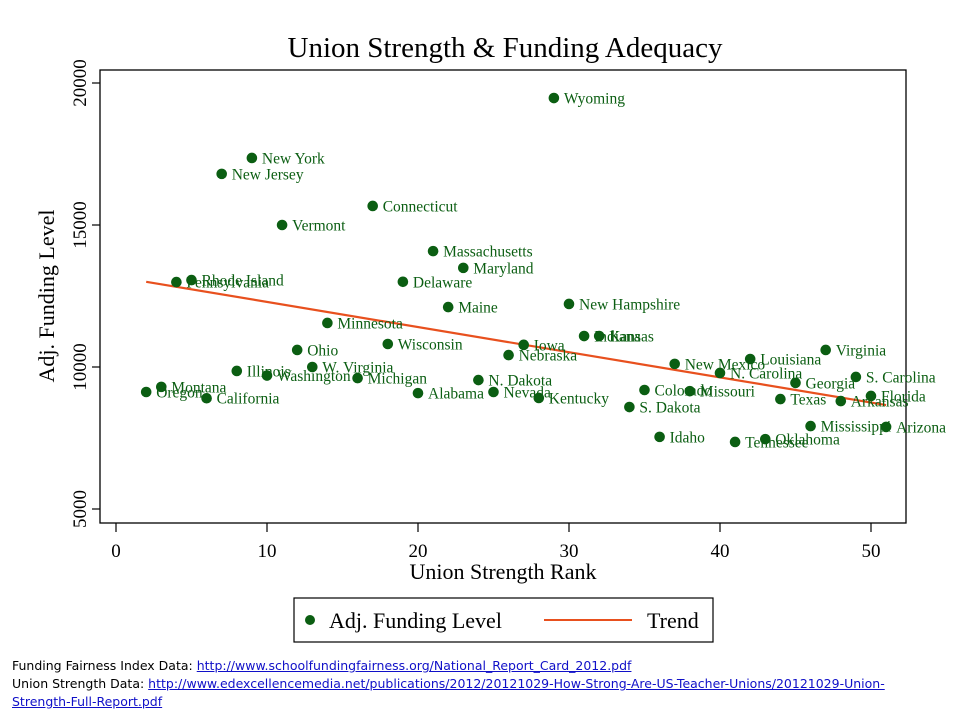 This screenshot has height=720, width=960. Describe the element at coordinates (503, 268) in the screenshot. I see `point-label-maryland: Maryland` at that location.